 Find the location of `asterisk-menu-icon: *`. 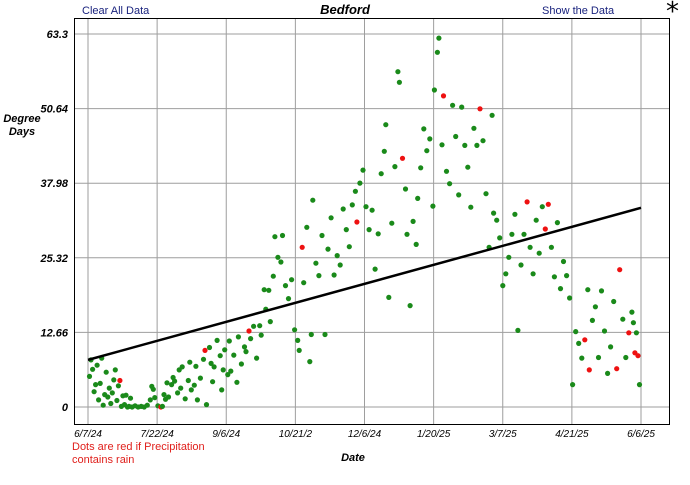

asterisk-menu-icon: * is located at coordinates (672, 13).